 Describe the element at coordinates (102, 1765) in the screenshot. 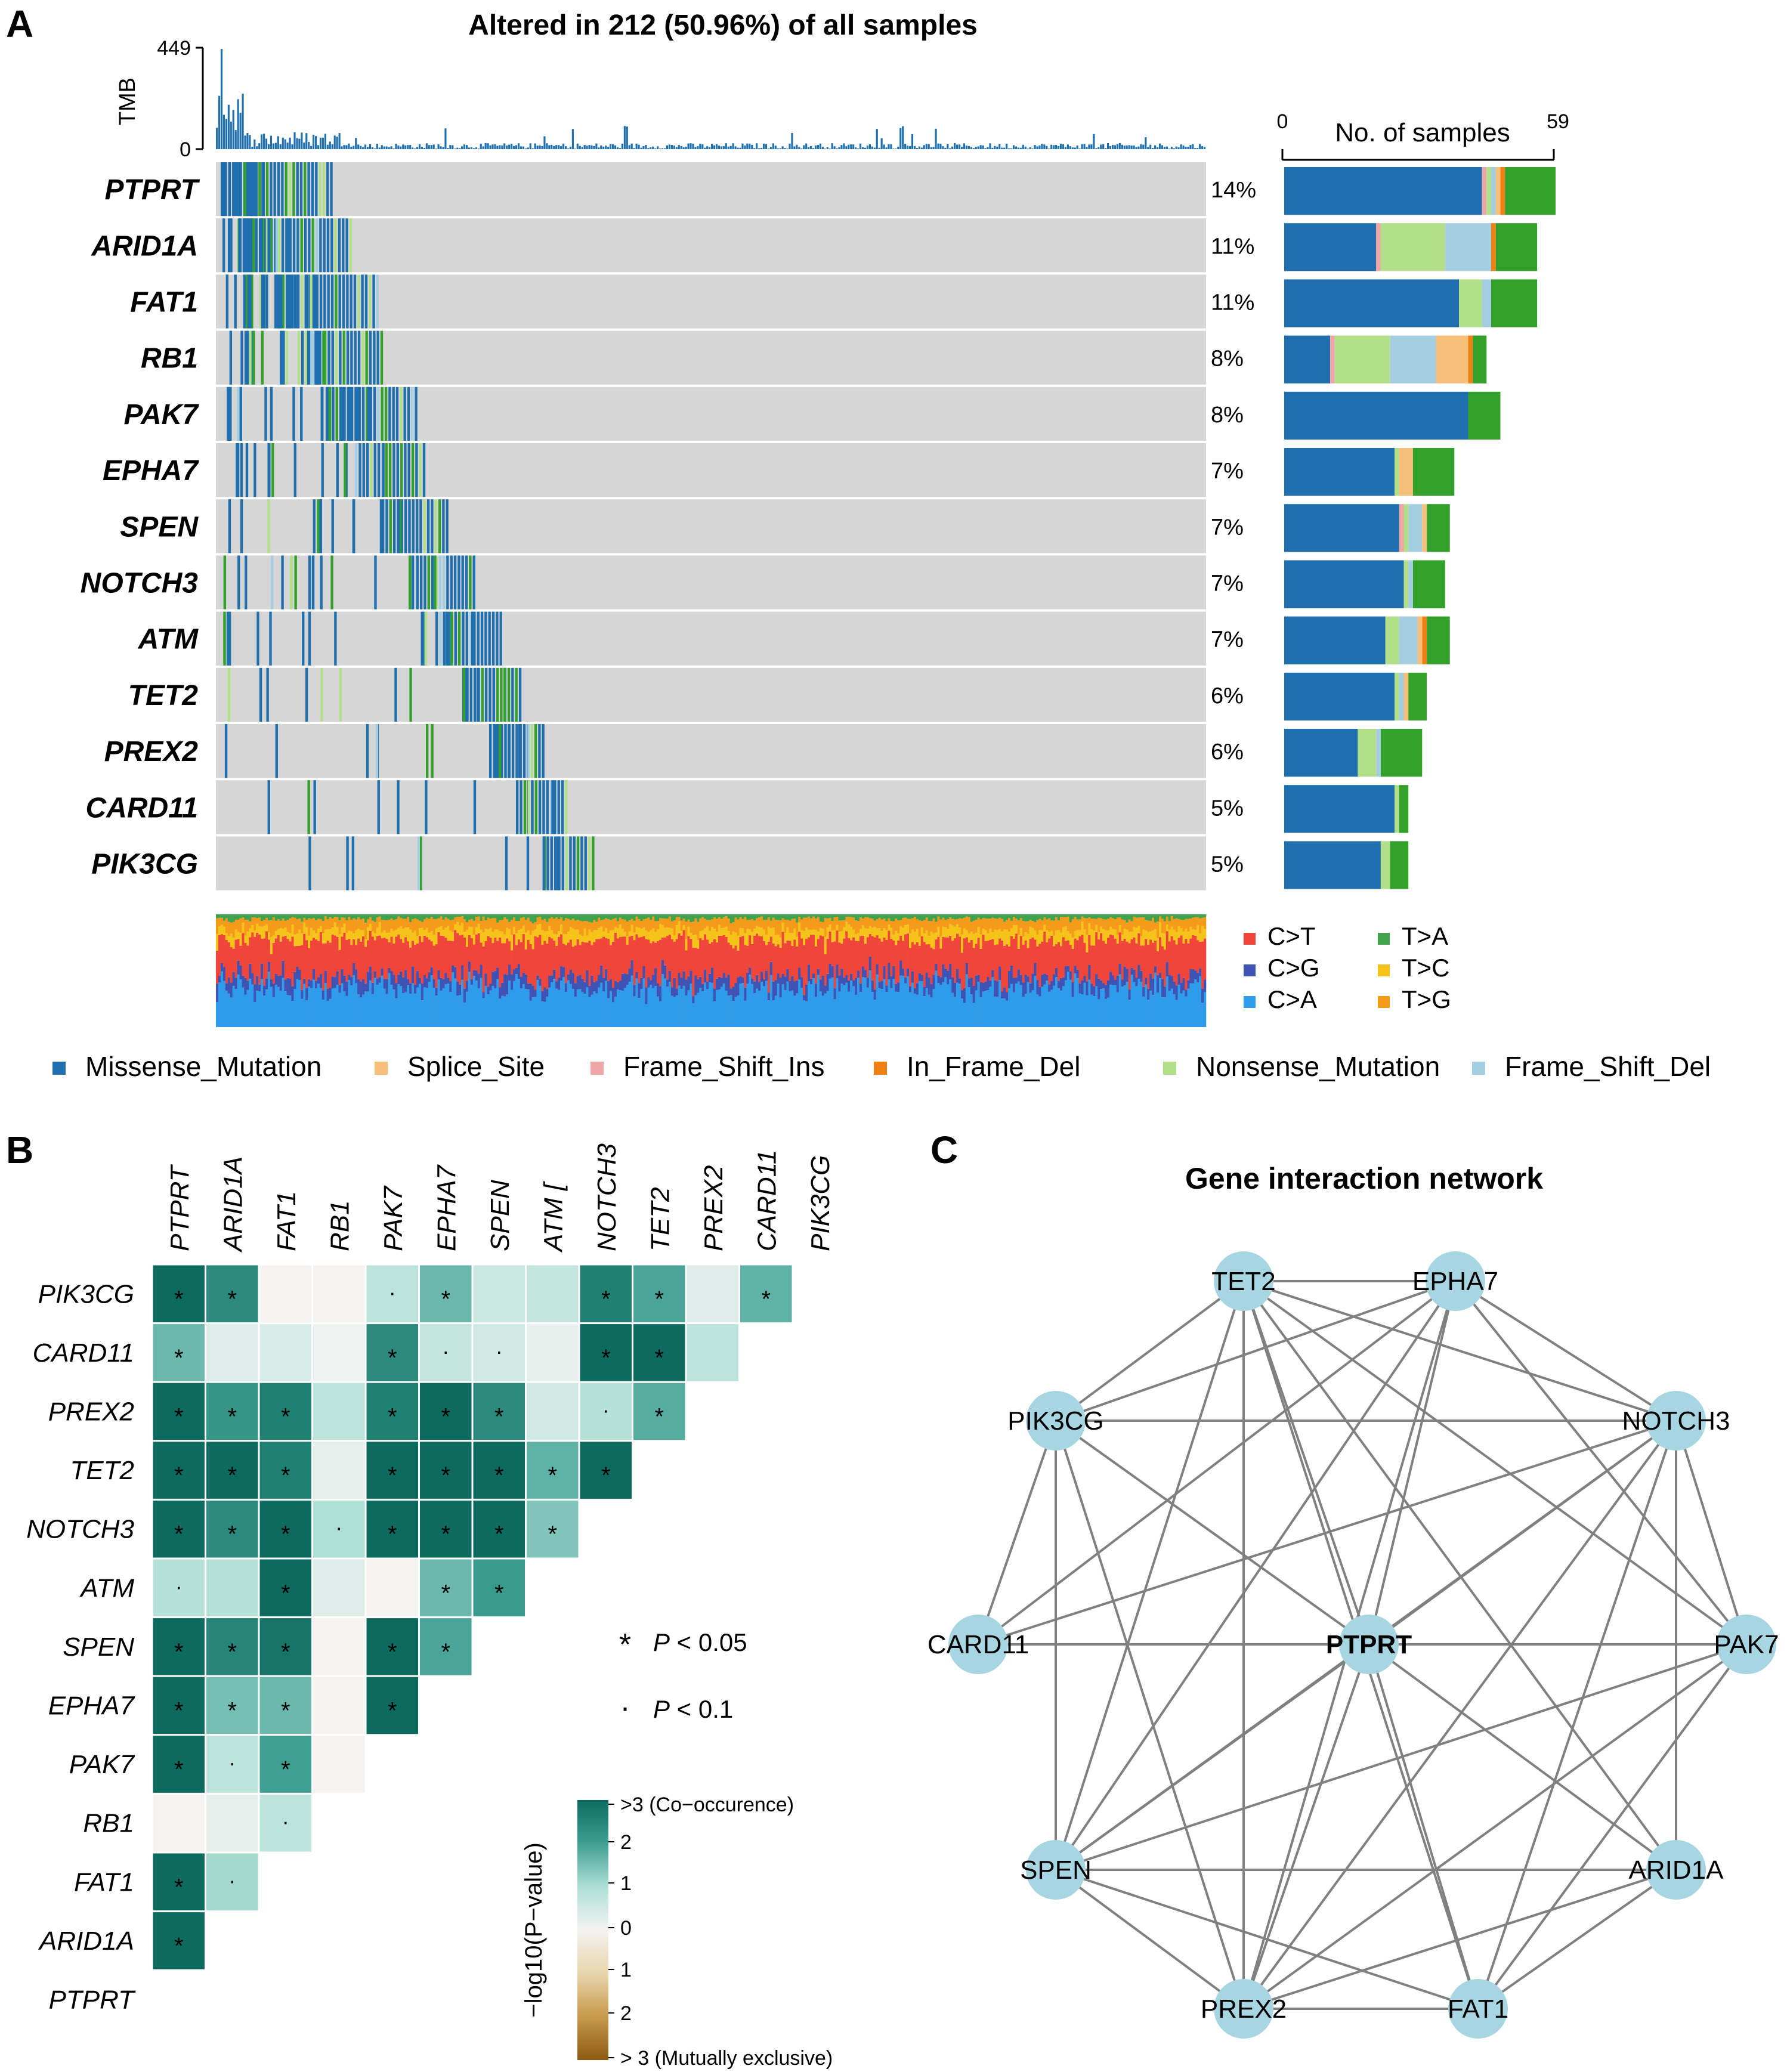

I see `heatmap-row-label: PAK7` at that location.